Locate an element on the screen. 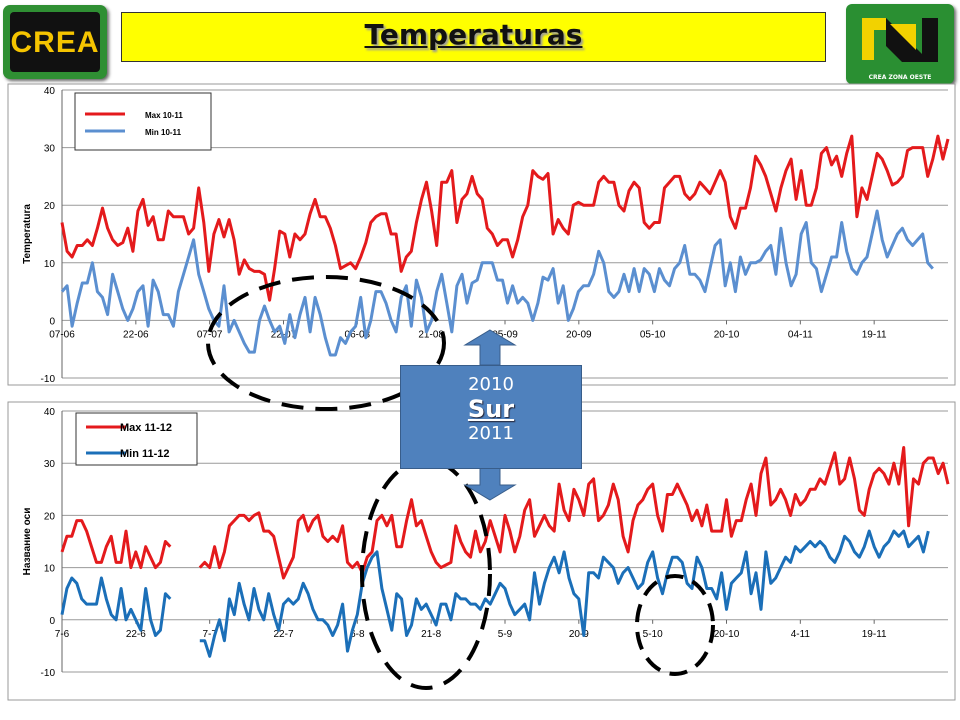  crea-logo: CREA is located at coordinates (55, 42).